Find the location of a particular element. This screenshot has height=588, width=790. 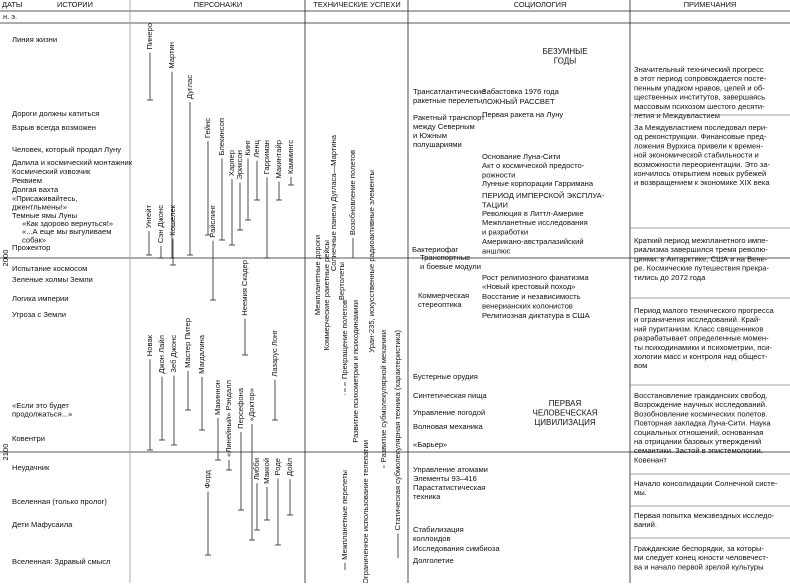

story-title: Испытание космосом is located at coordinates (49, 268).